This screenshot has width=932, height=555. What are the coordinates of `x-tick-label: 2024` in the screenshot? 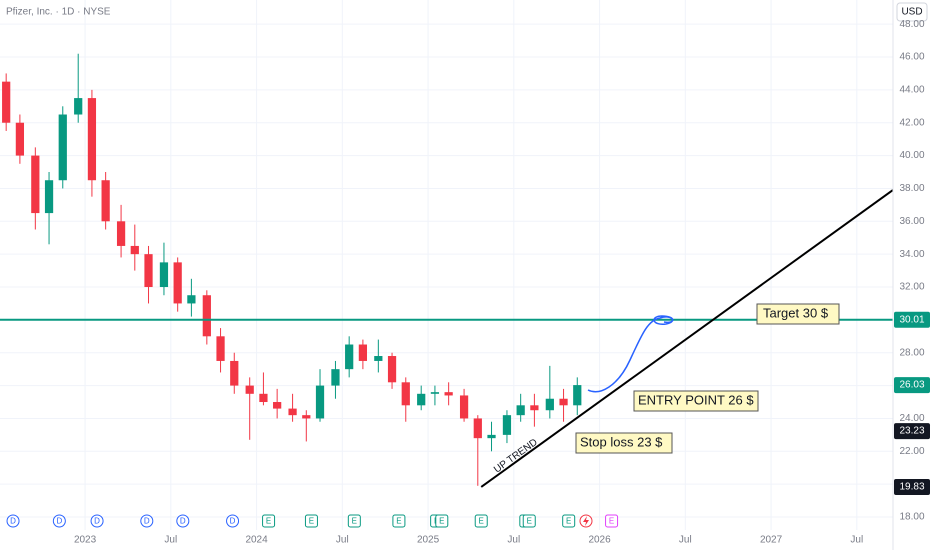 It's located at (256, 540).